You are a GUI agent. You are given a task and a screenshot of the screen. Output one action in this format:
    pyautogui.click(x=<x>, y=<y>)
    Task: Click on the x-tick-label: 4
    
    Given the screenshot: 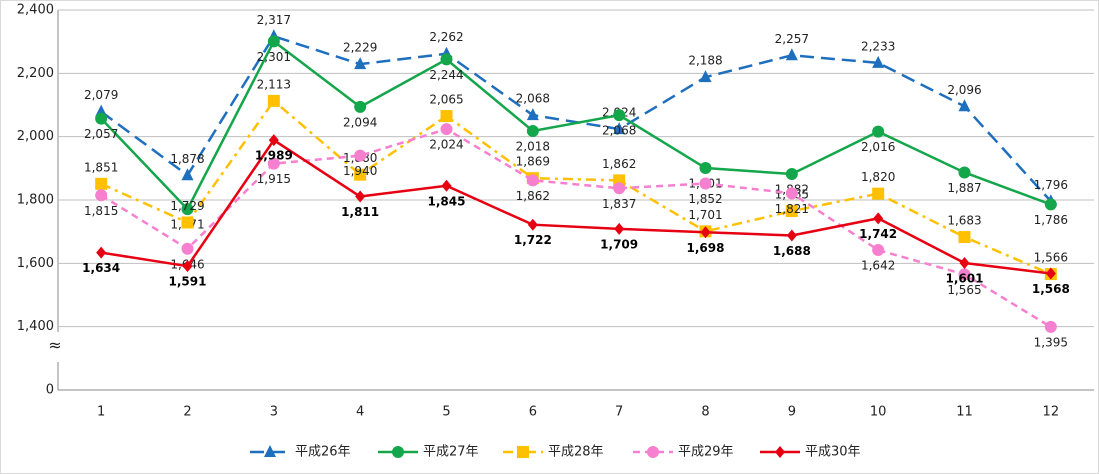 What is the action you would take?
    pyautogui.click(x=360, y=412)
    